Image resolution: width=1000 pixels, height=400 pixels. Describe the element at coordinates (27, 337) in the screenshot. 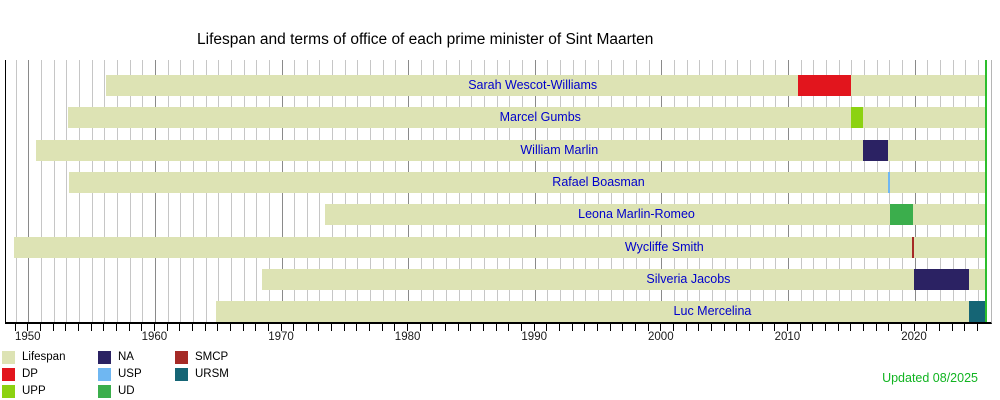

I see `axis-tick-label: 1950` at that location.